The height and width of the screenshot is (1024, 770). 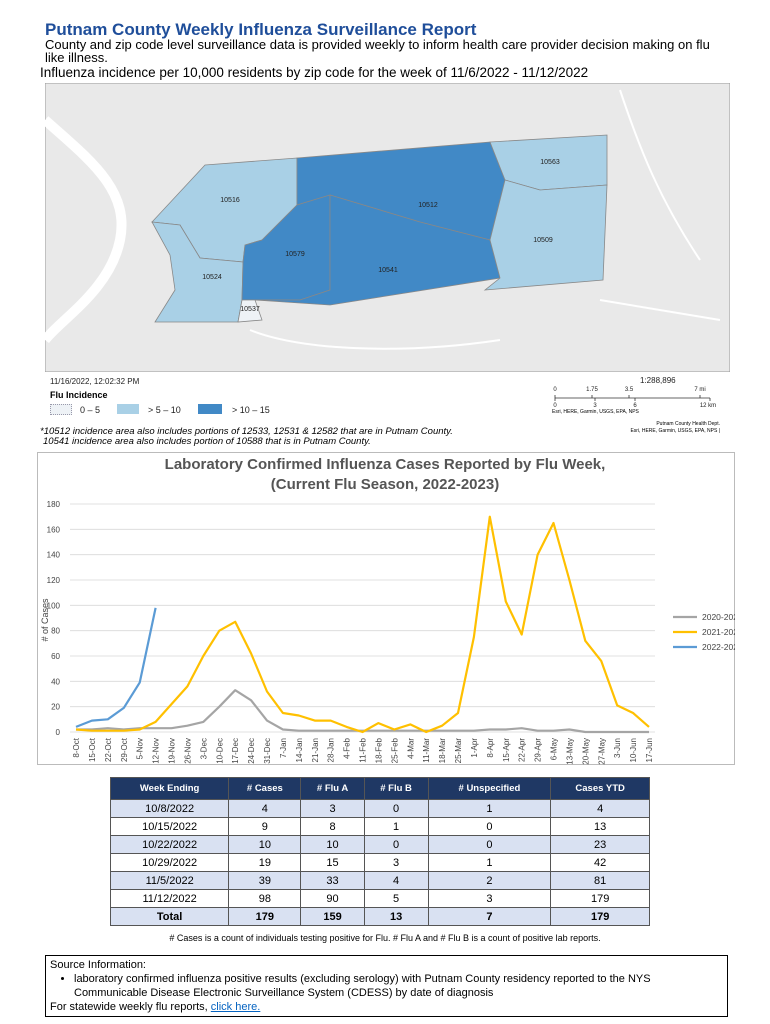 I want to click on map-credits: Putnam County Health Dept., so click(x=688, y=424).